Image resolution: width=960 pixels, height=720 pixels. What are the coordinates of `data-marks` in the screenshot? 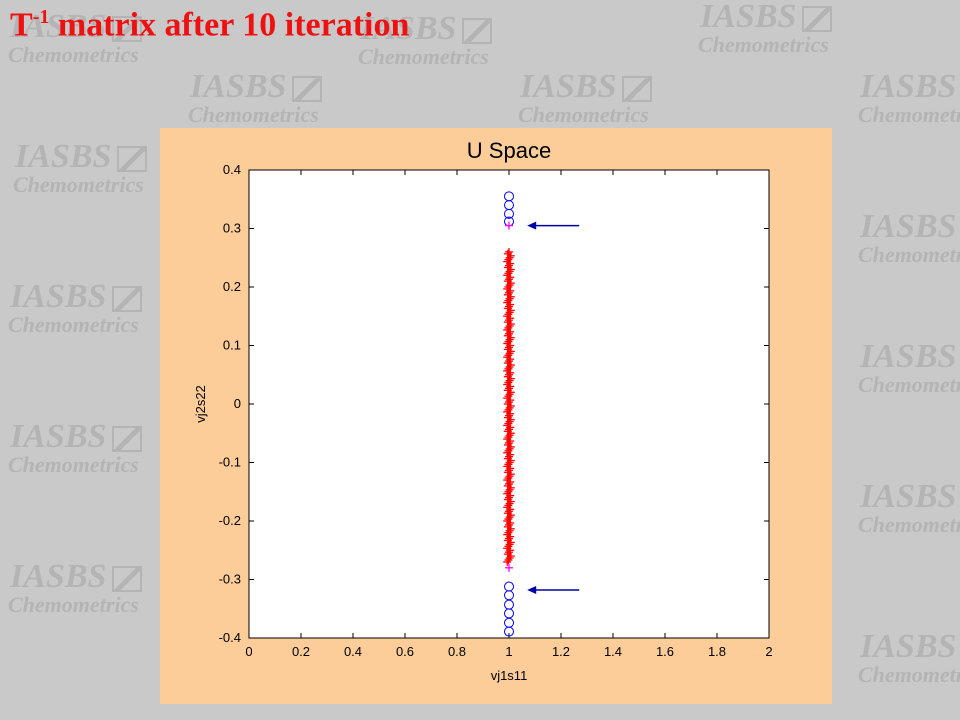 It's located at (509, 414).